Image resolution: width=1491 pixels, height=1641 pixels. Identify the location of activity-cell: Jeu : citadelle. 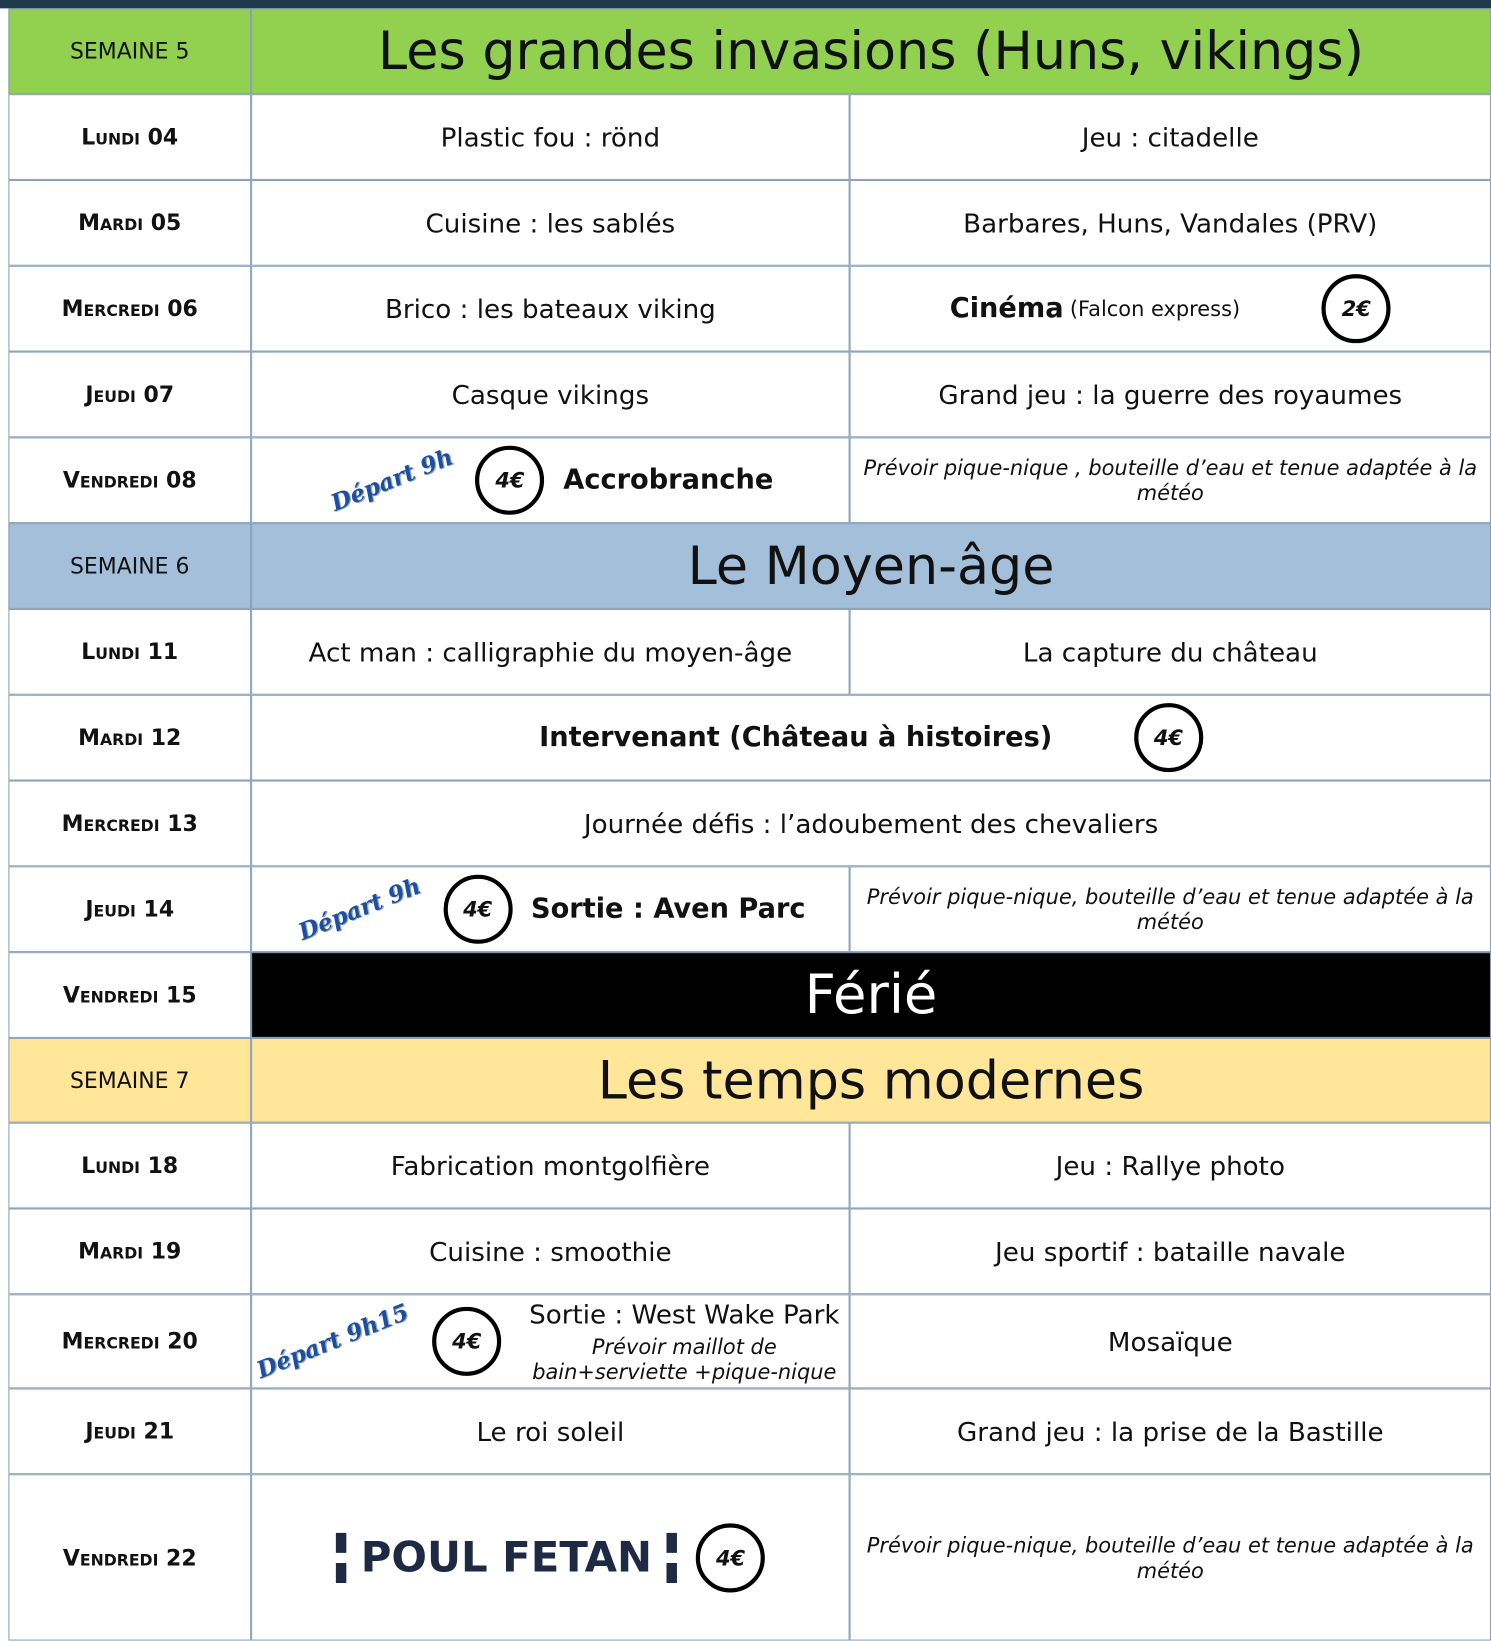
(1170, 137).